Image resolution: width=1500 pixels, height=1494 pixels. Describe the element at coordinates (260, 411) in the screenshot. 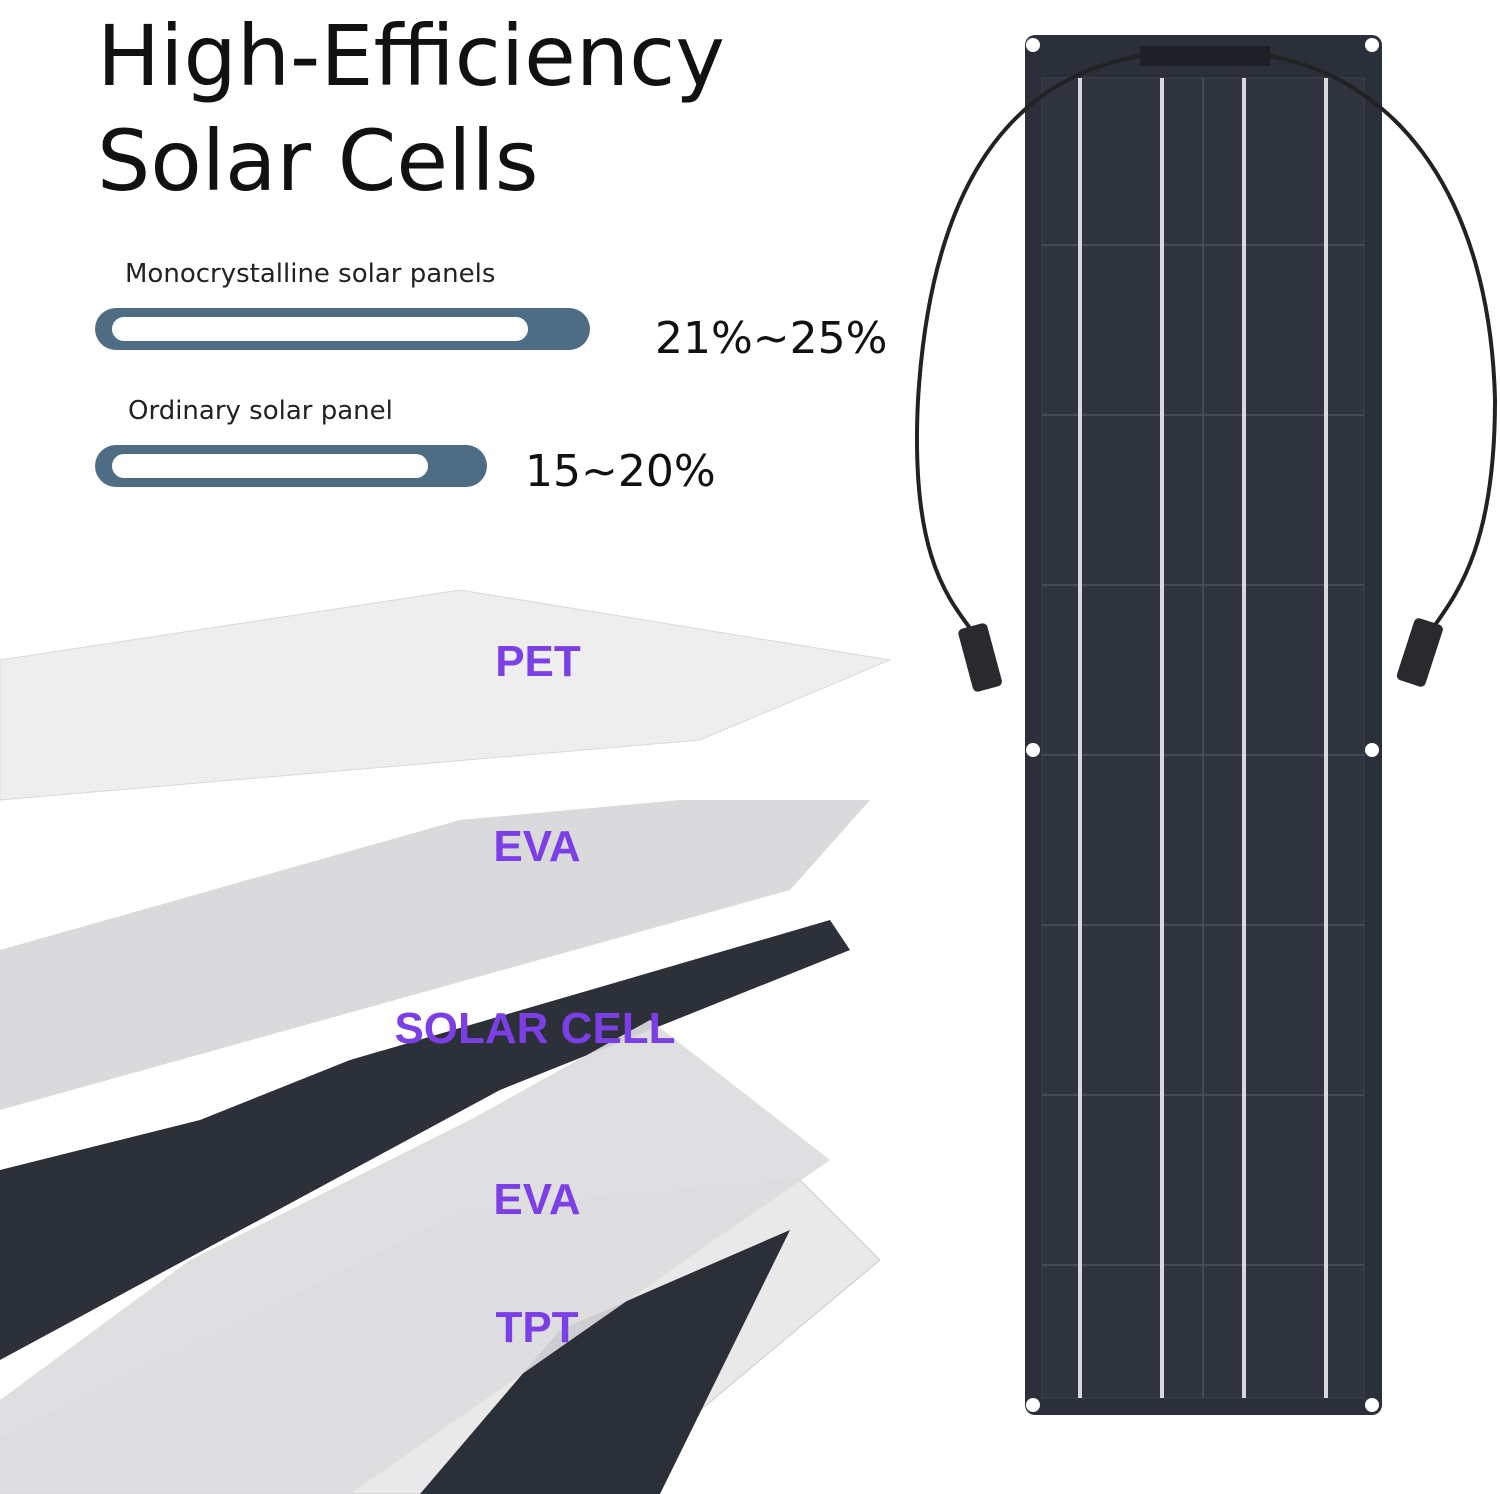

I see `comparison-label: Ordinary solar panel` at that location.